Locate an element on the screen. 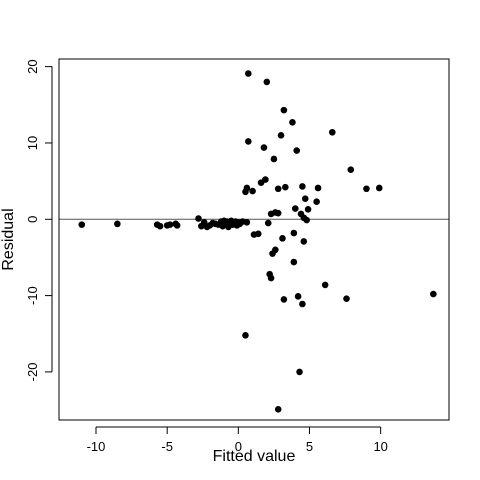 The width and height of the screenshot is (480, 480). y-tick-label: 10 is located at coordinates (32, 143).